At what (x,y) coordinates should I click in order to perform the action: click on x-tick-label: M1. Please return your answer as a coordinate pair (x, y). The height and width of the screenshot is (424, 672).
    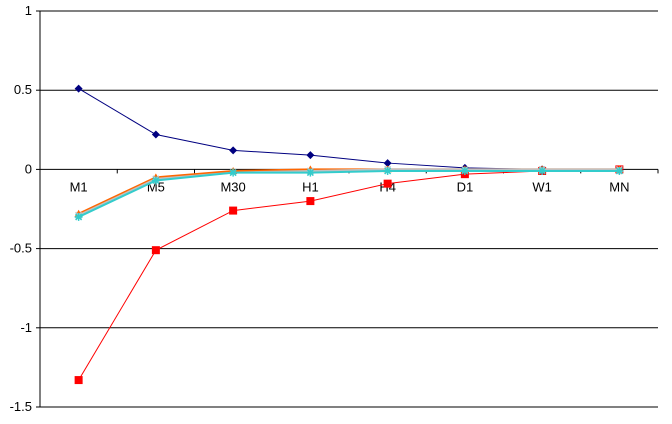
    Looking at the image, I should click on (79, 186).